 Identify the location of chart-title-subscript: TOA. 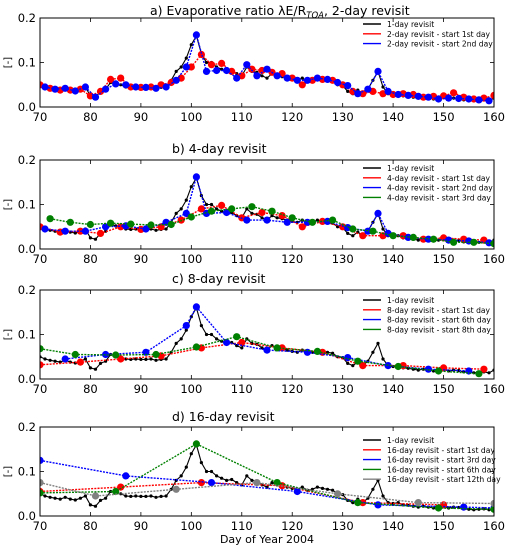
(315, 16).